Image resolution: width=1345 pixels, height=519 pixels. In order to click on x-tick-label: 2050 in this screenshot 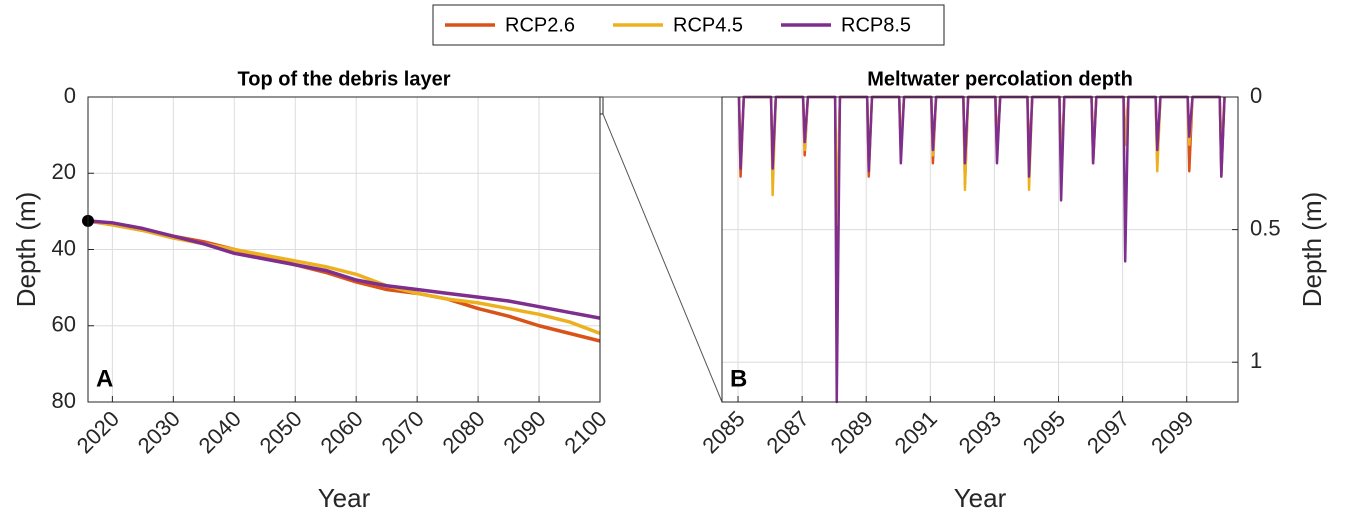, I will do `click(281, 432)`.